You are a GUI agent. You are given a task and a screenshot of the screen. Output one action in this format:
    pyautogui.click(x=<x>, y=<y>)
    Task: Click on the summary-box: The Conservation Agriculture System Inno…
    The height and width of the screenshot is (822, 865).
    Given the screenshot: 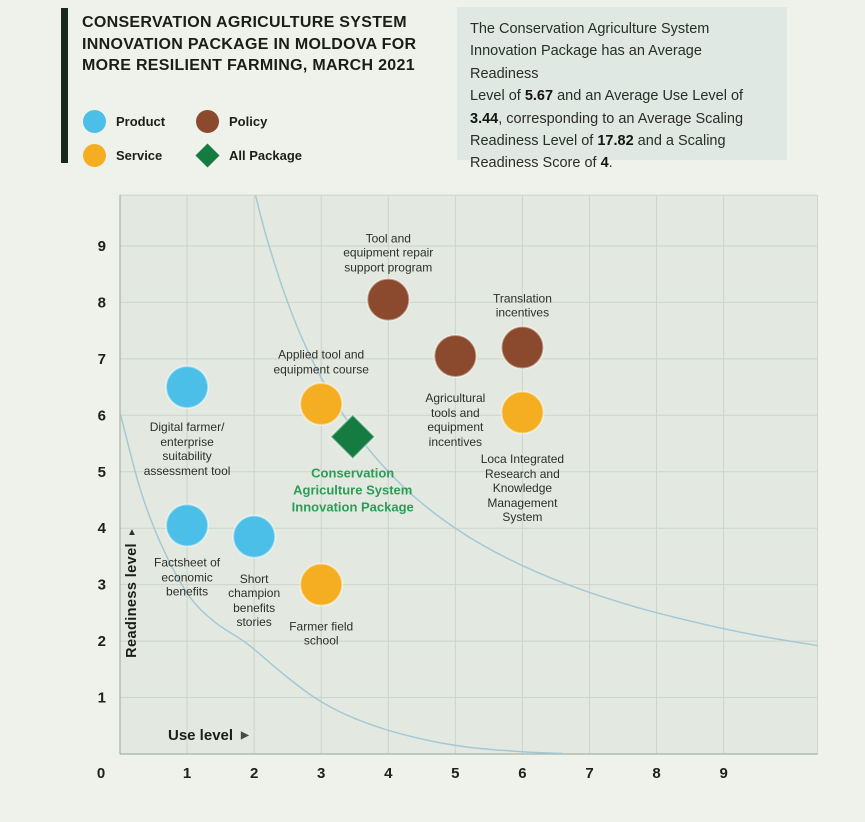 What is the action you would take?
    pyautogui.click(x=622, y=89)
    